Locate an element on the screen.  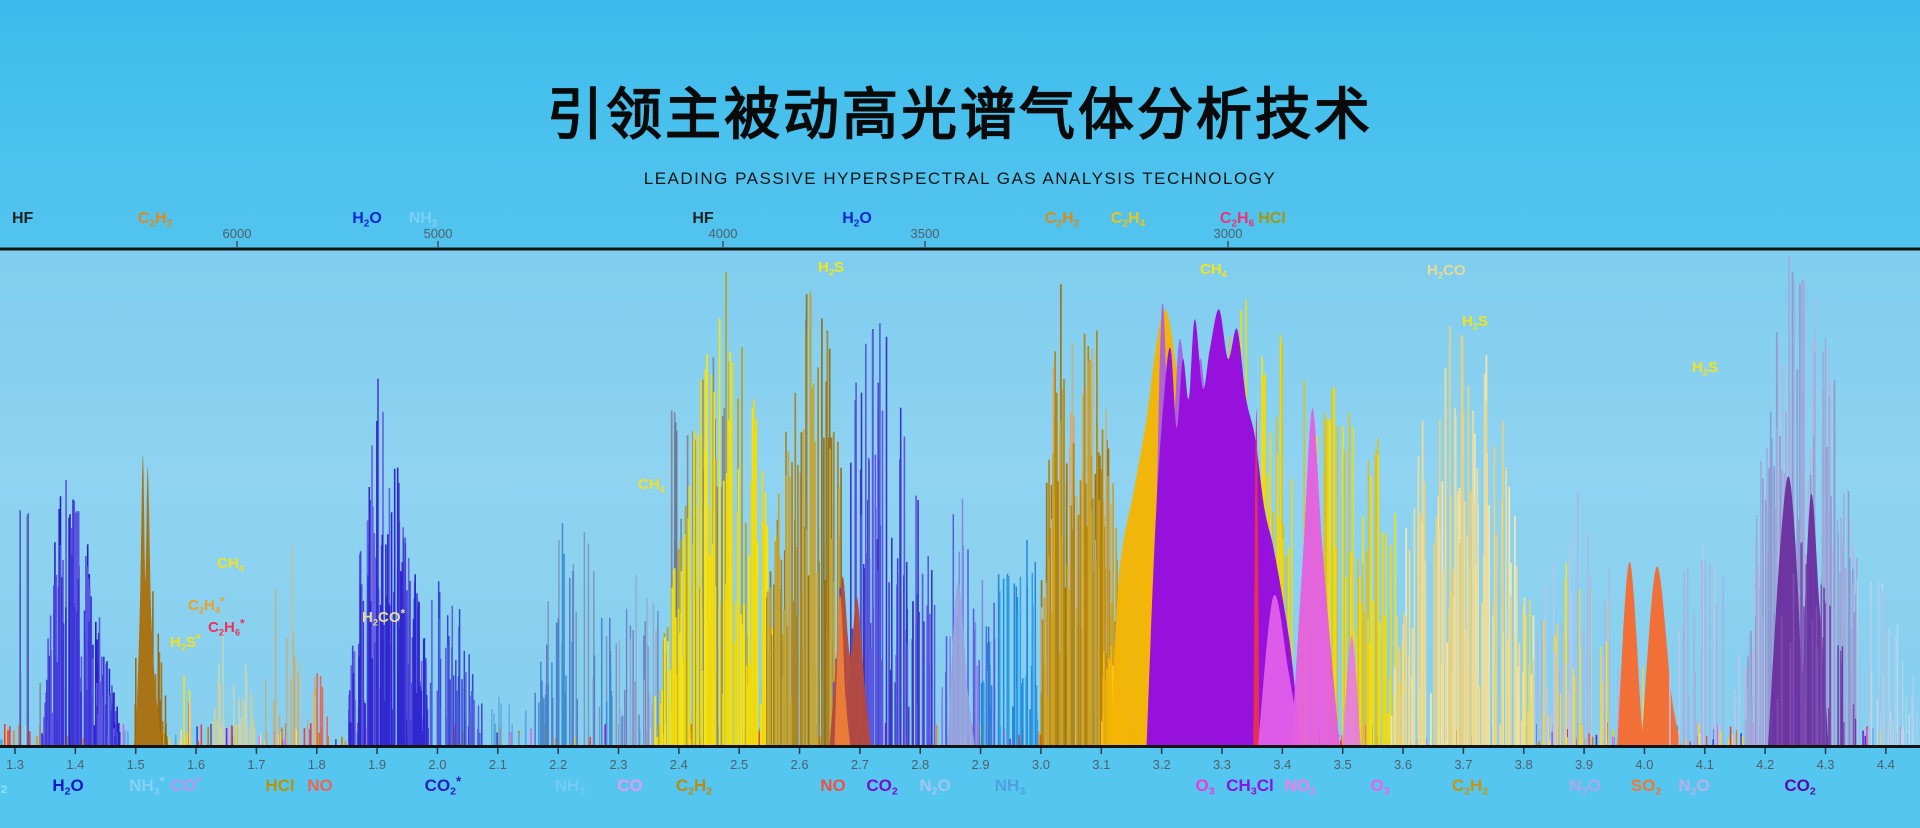
band-sparse-2.1 is located at coordinates (509, 720).